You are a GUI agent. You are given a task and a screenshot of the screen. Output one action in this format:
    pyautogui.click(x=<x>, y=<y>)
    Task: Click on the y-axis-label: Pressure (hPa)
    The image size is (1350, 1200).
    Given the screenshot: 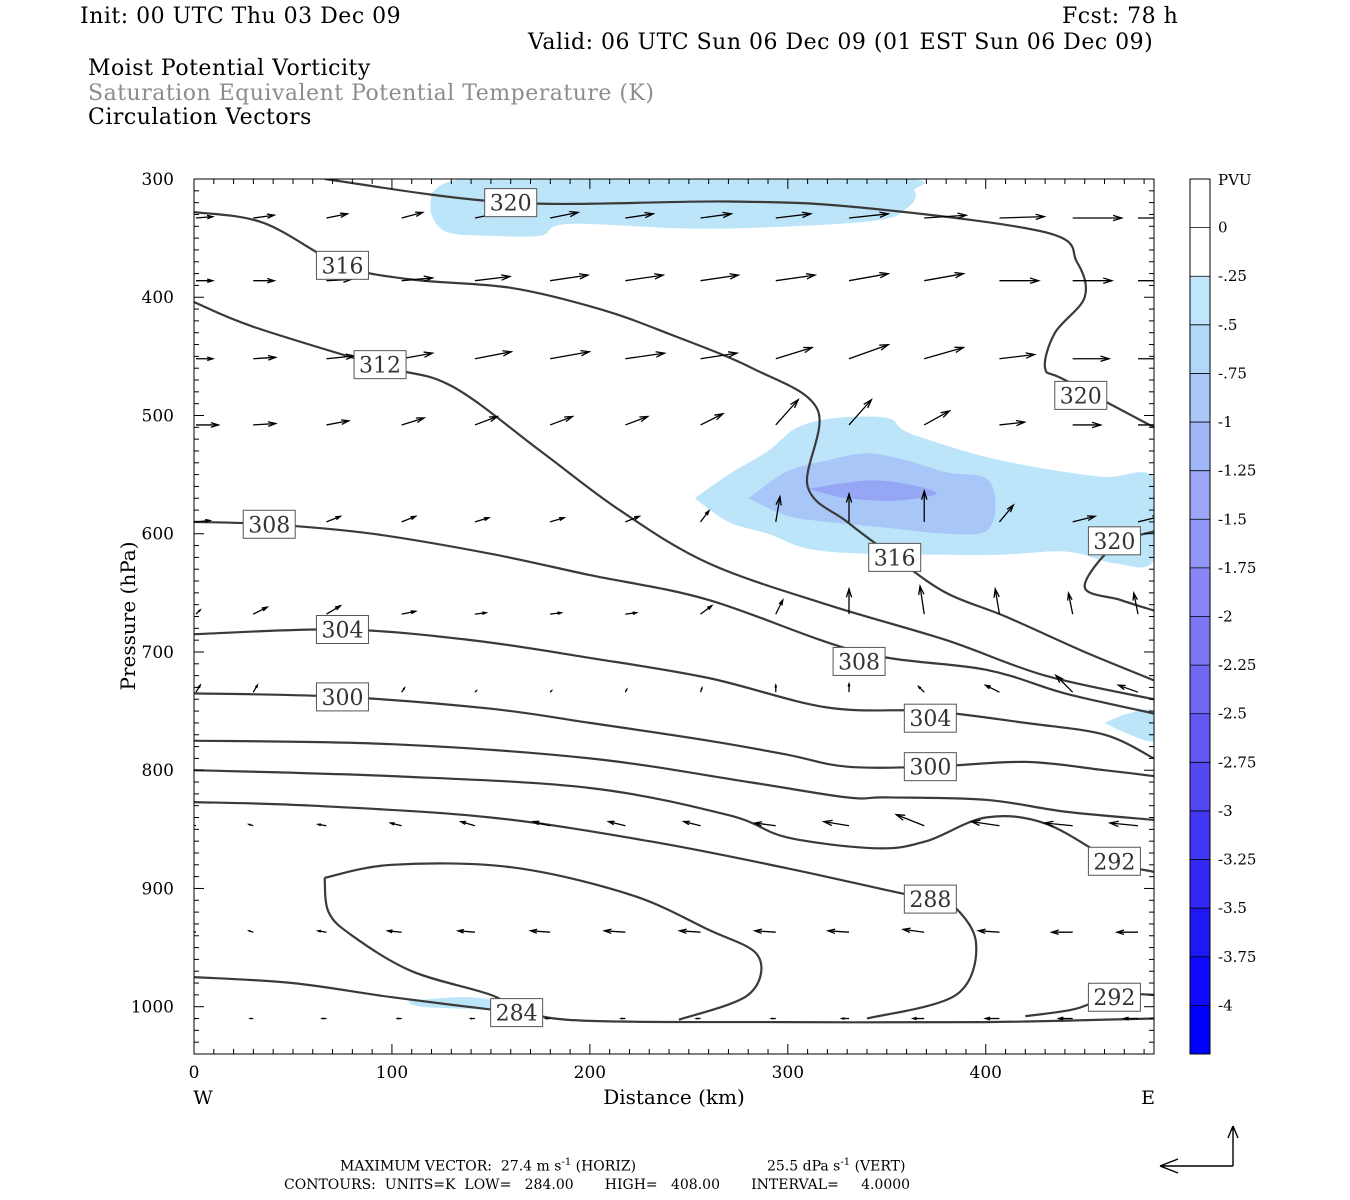 What is the action you would take?
    pyautogui.click(x=128, y=616)
    